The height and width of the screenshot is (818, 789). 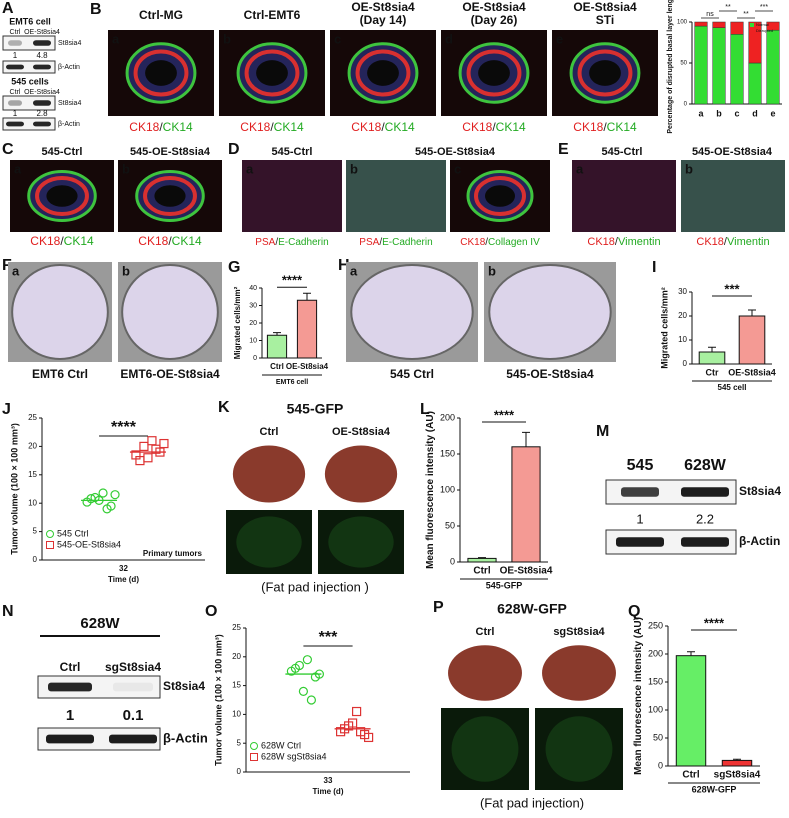 I want to click on image-title: (Day 14), so click(x=383, y=20).